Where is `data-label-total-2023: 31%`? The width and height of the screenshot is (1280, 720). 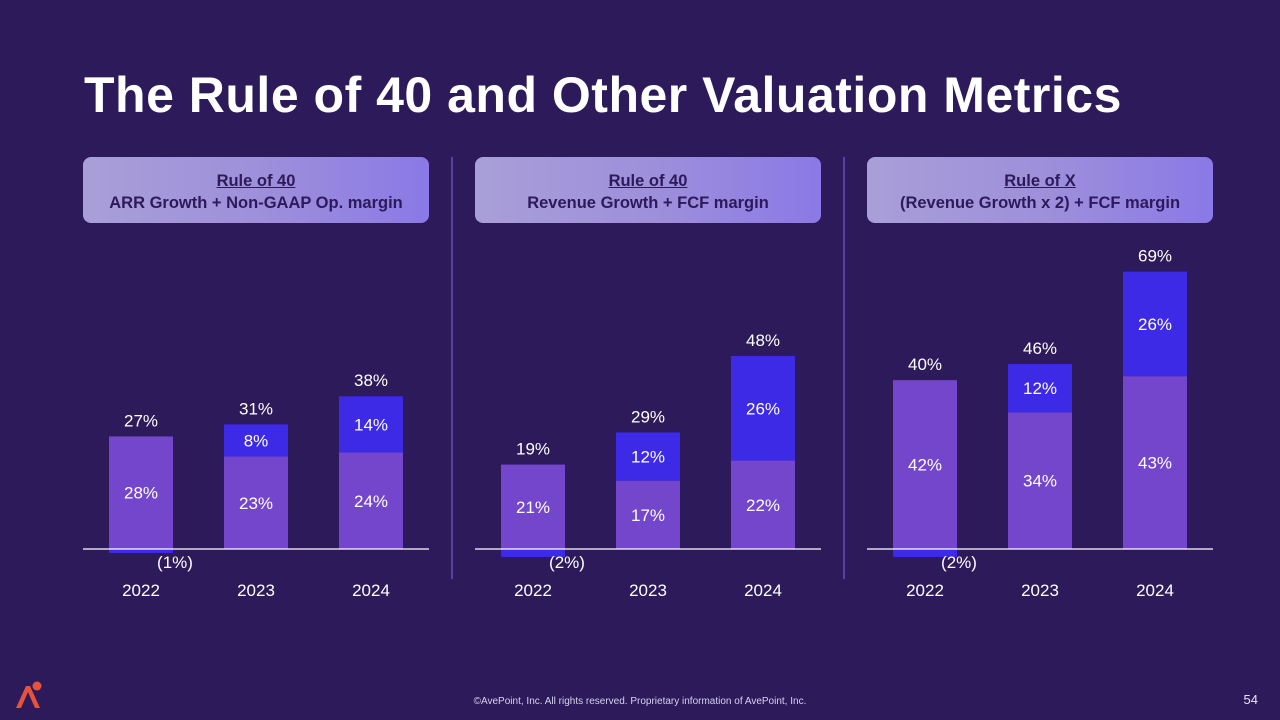 data-label-total-2023: 31% is located at coordinates (256, 408).